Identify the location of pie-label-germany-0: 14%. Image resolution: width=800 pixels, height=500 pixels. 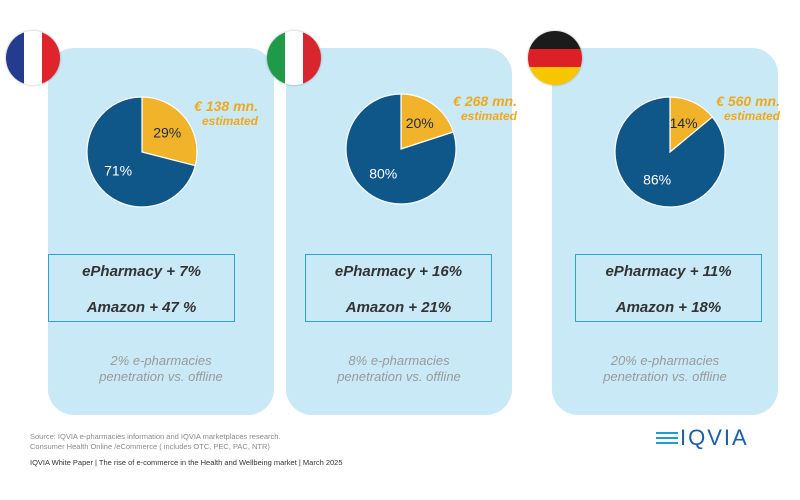
(684, 123).